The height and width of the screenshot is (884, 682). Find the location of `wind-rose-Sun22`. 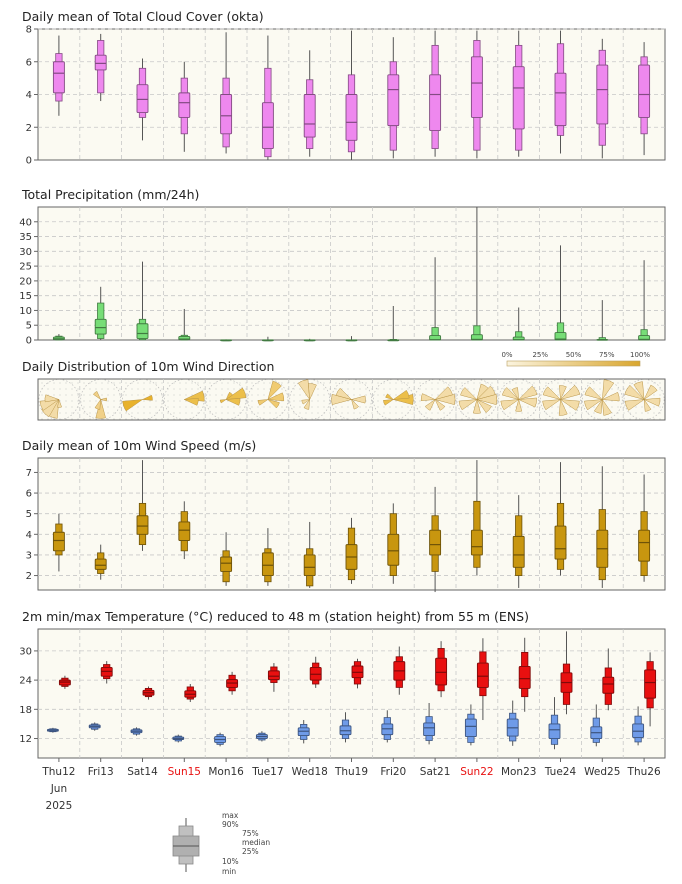

wind-rose-Sun22 is located at coordinates (477, 399).